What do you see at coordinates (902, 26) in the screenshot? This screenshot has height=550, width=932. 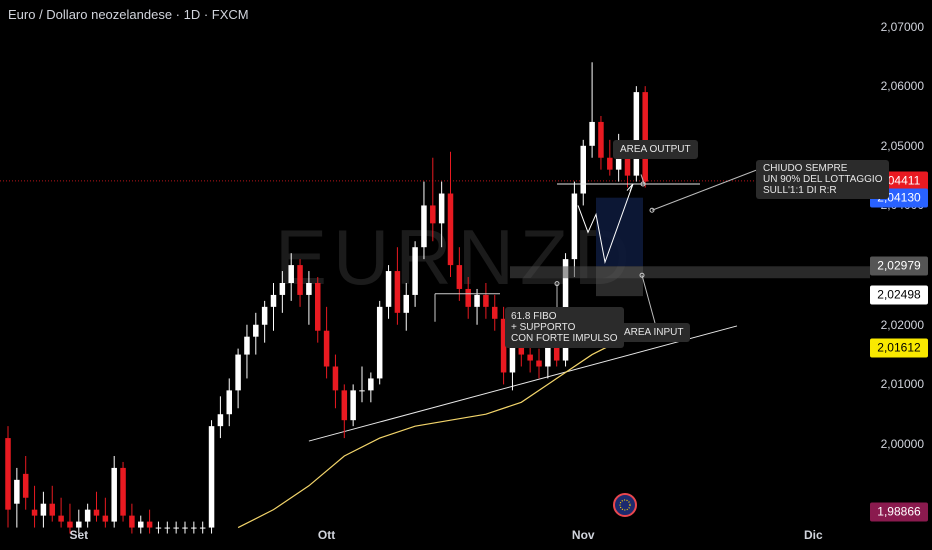 I see `price-tick-label: 2,07000` at bounding box center [902, 26].